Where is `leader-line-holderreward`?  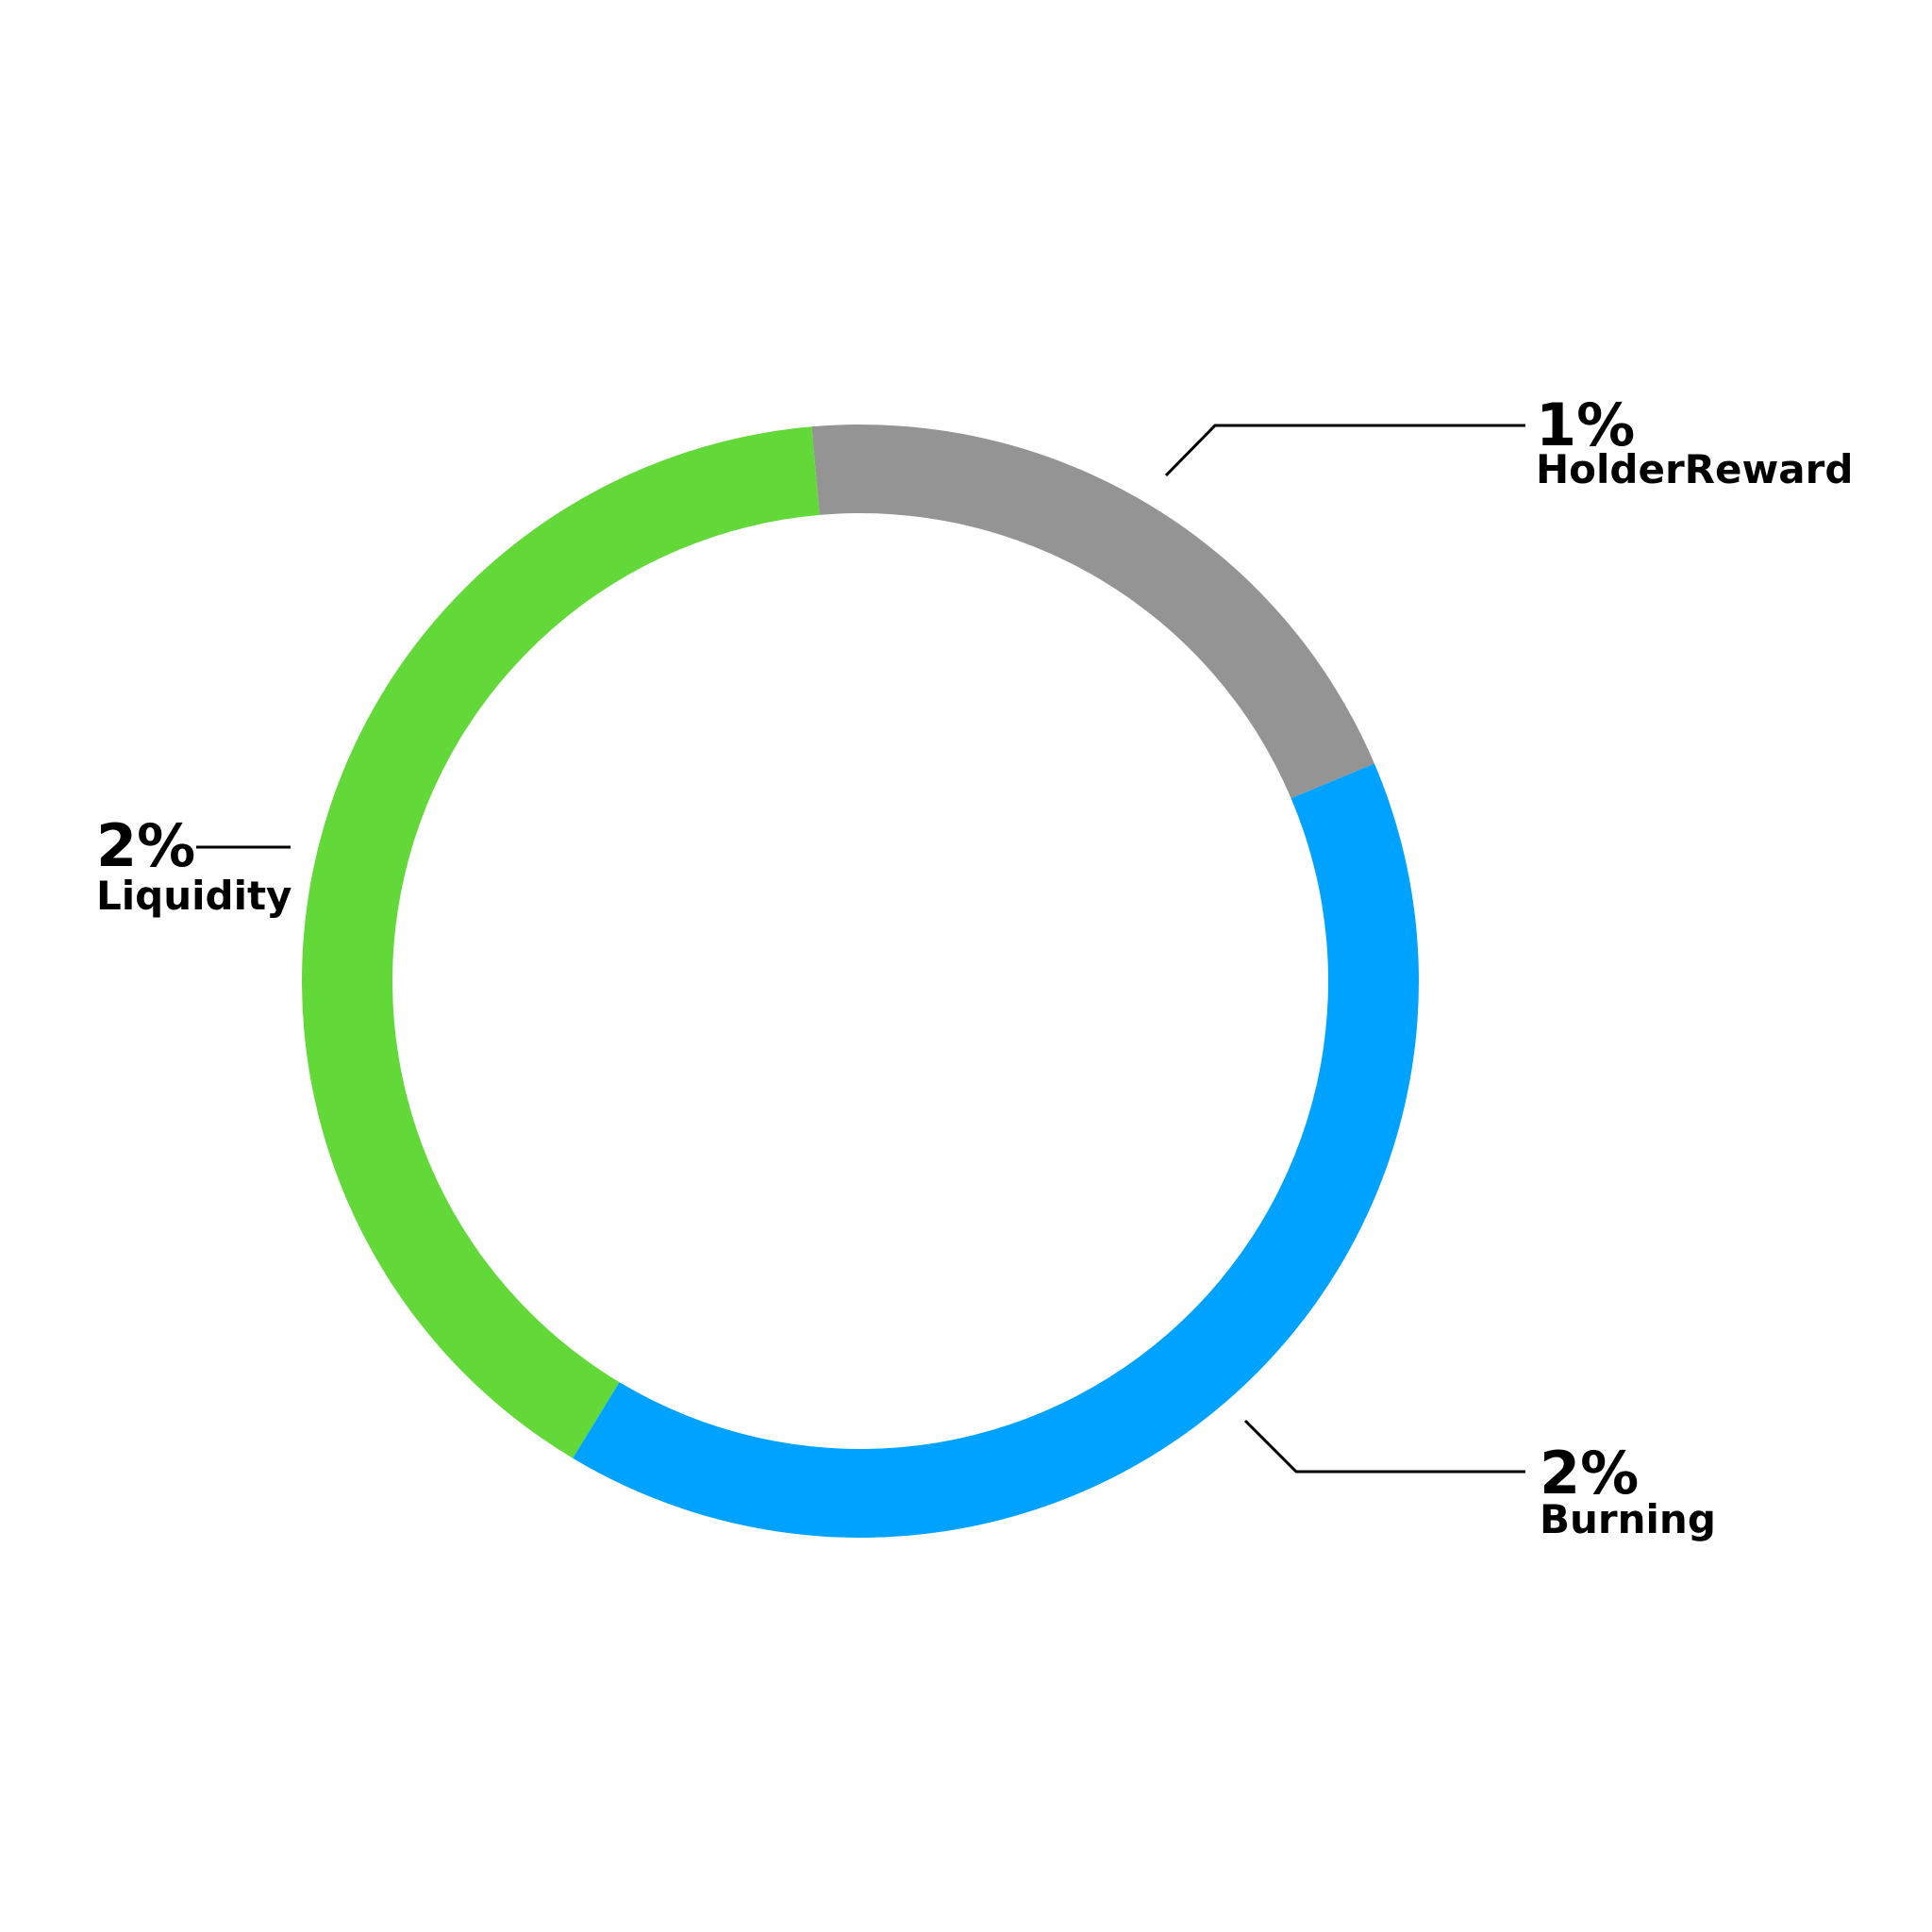 leader-line-holderreward is located at coordinates (1344, 451).